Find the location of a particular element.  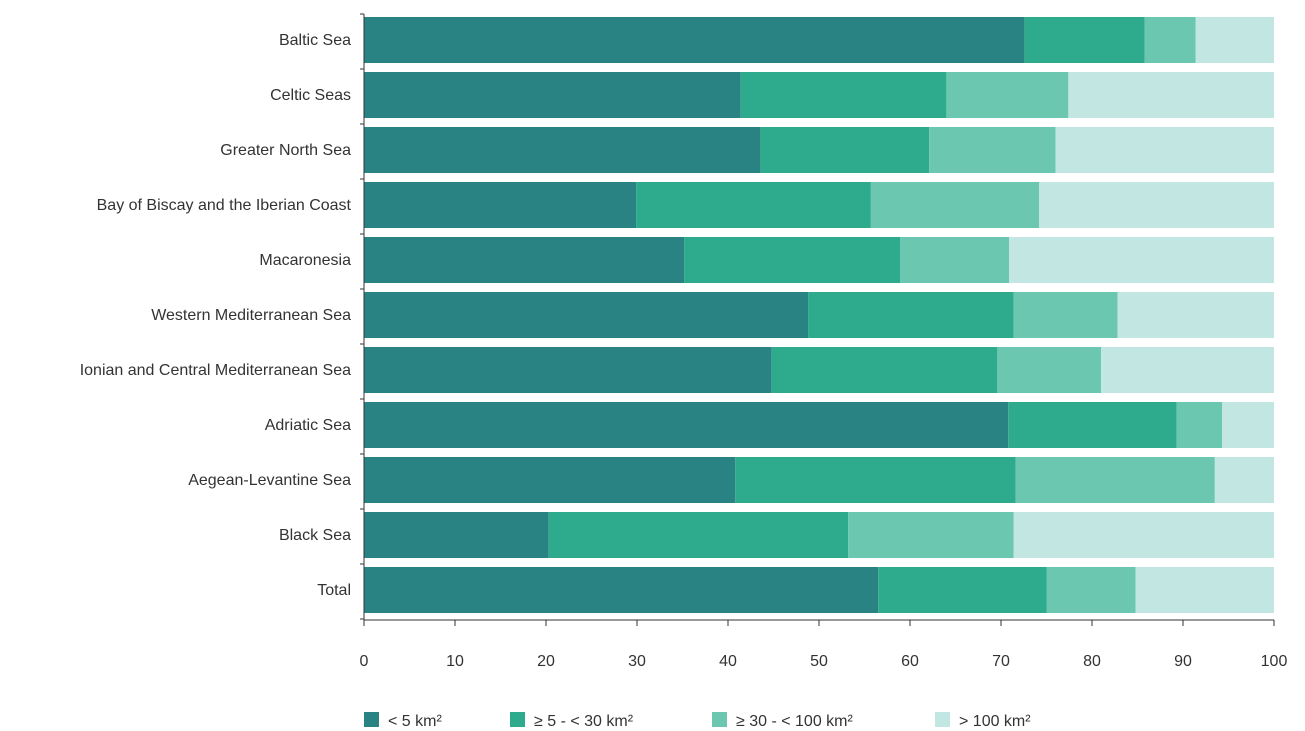

category-label: Total is located at coordinates (334, 590).